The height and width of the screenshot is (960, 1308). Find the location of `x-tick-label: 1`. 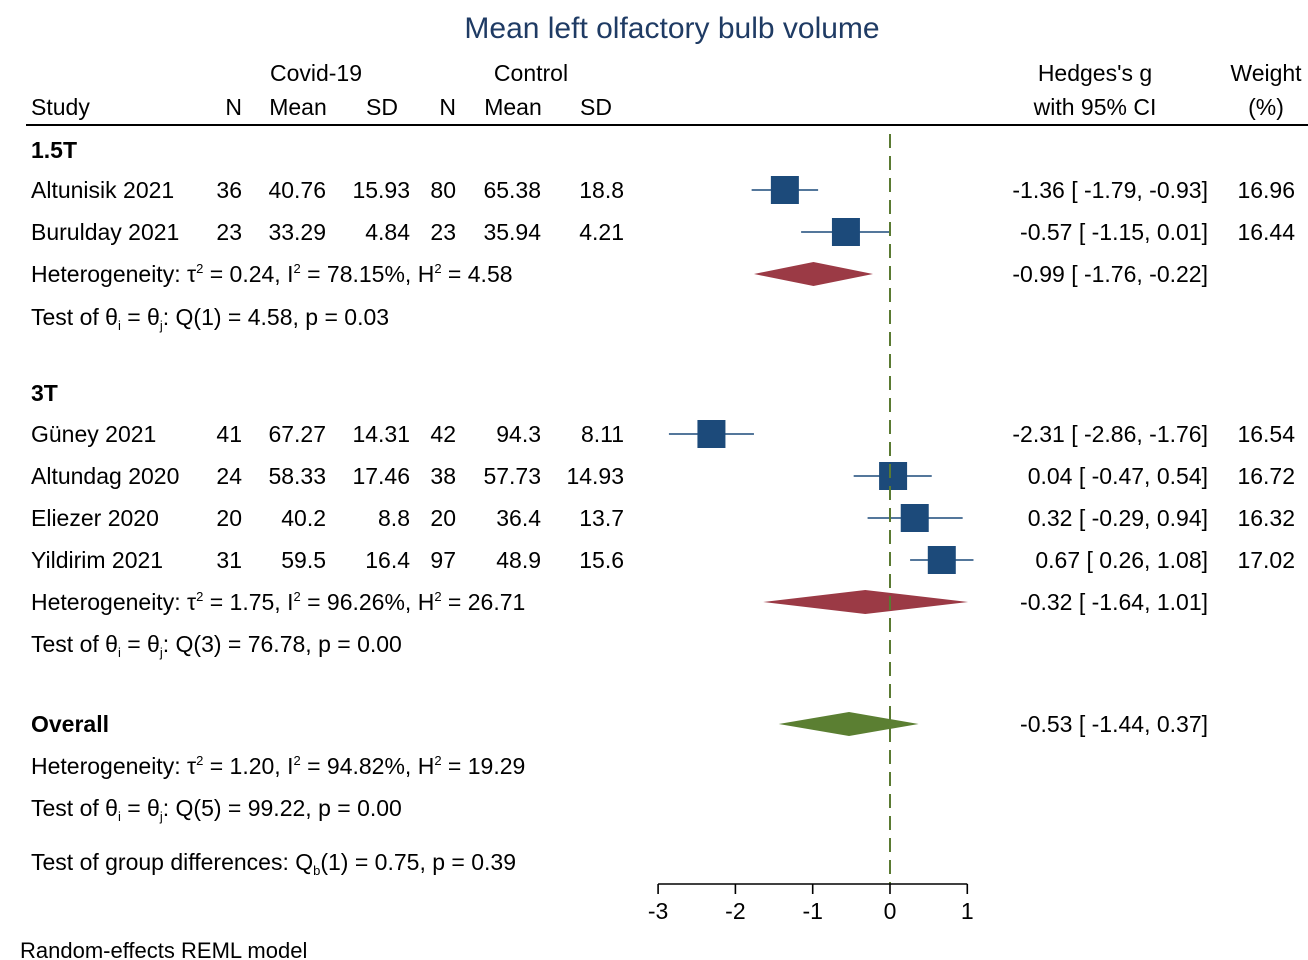

x-tick-label: 1 is located at coordinates (967, 911).